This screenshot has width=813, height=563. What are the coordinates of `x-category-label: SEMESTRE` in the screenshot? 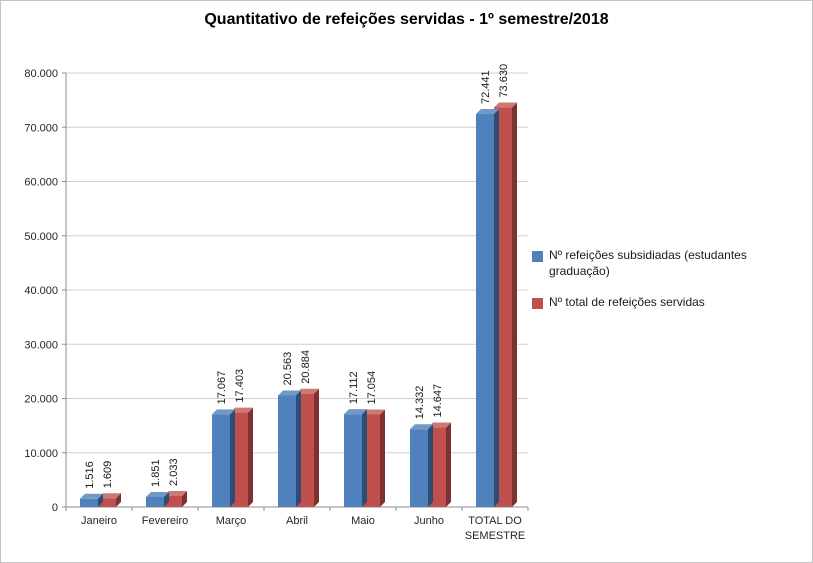 It's located at (495, 536).